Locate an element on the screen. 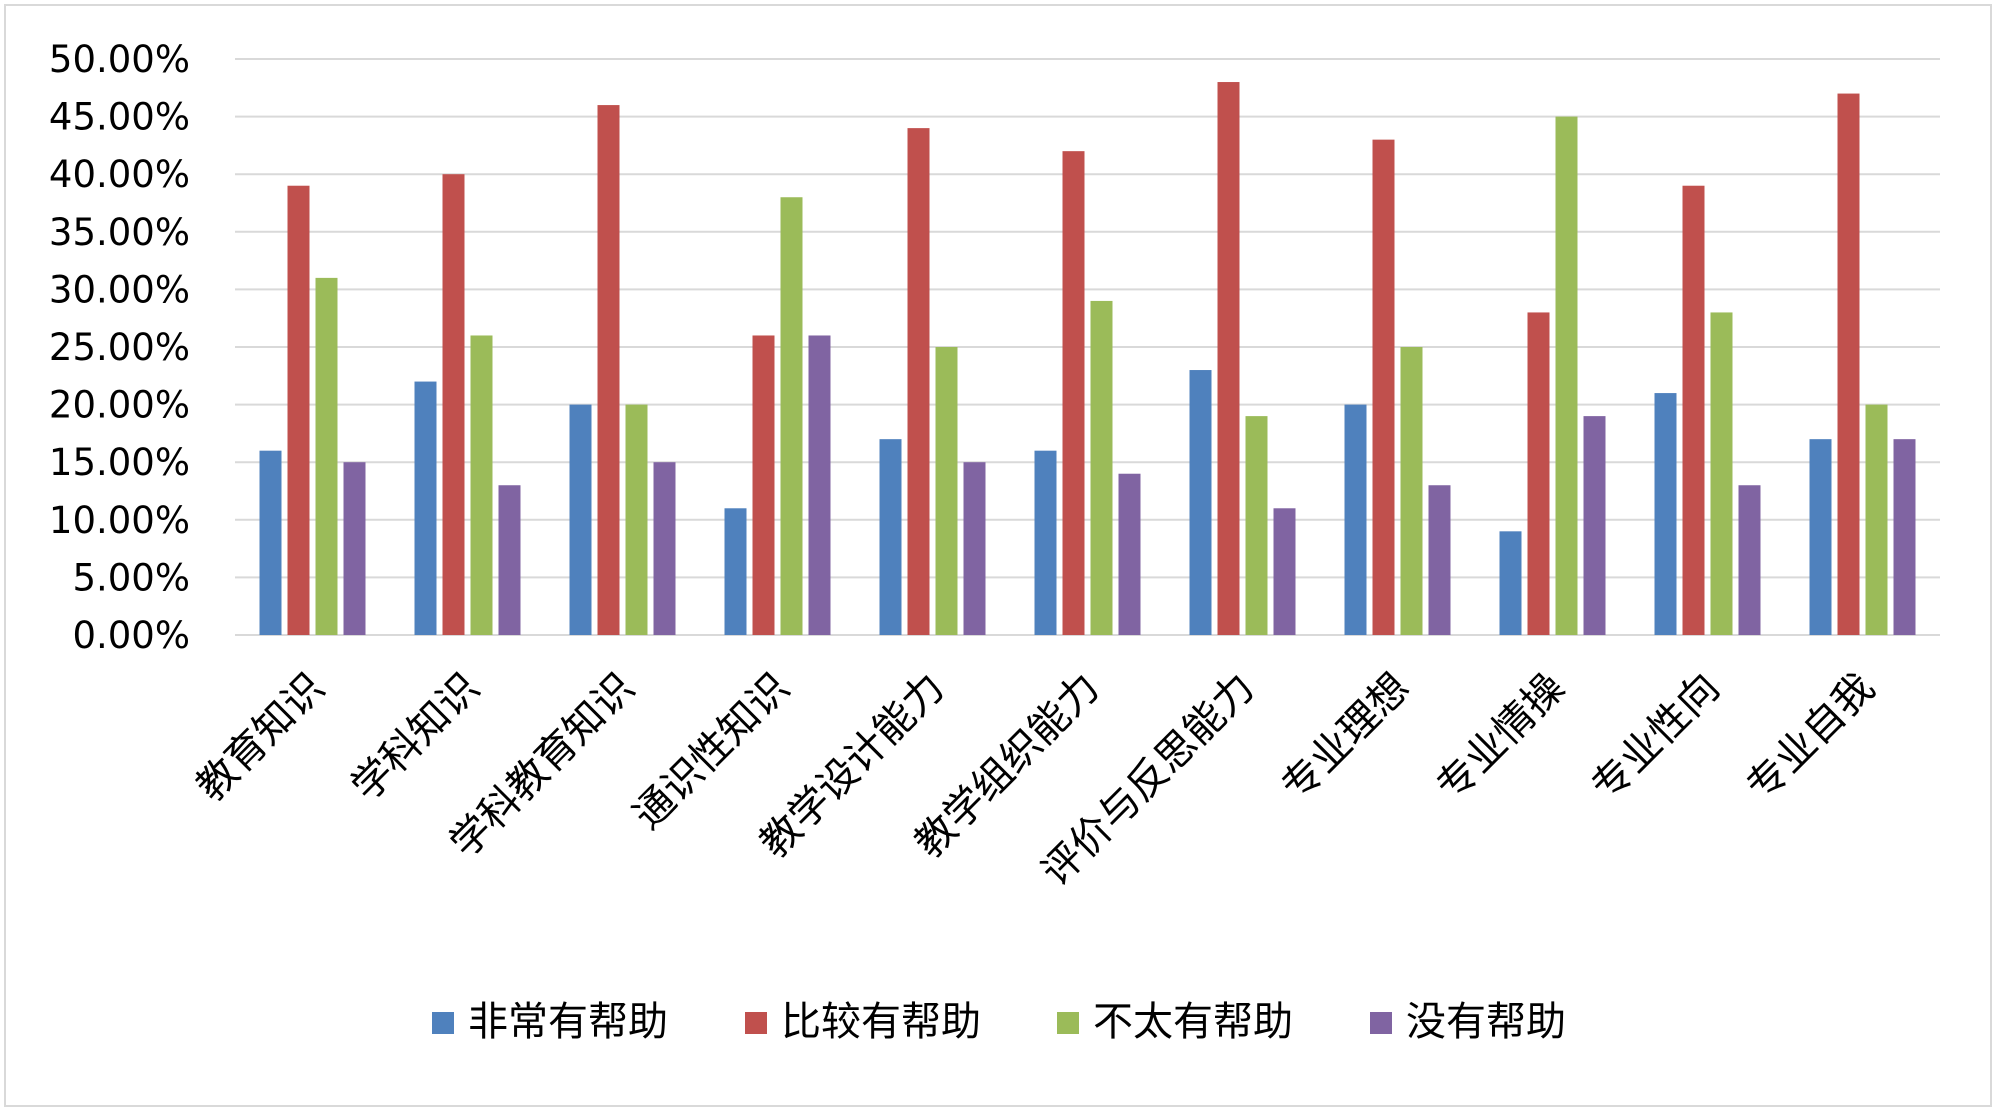 This screenshot has height=1115, width=2000. y-tick-label: 10.00% is located at coordinates (119, 520).